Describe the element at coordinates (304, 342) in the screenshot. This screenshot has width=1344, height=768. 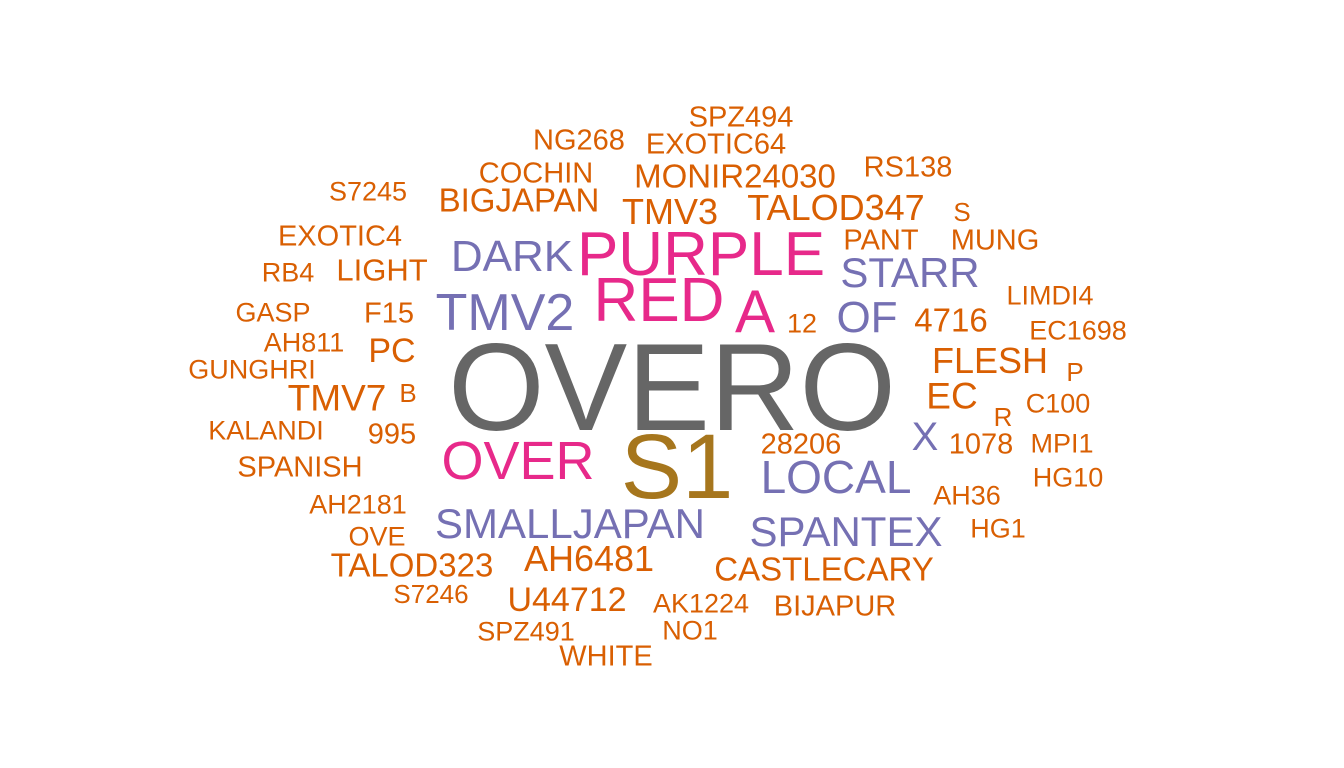
I see `word-ah811: AH811` at that location.